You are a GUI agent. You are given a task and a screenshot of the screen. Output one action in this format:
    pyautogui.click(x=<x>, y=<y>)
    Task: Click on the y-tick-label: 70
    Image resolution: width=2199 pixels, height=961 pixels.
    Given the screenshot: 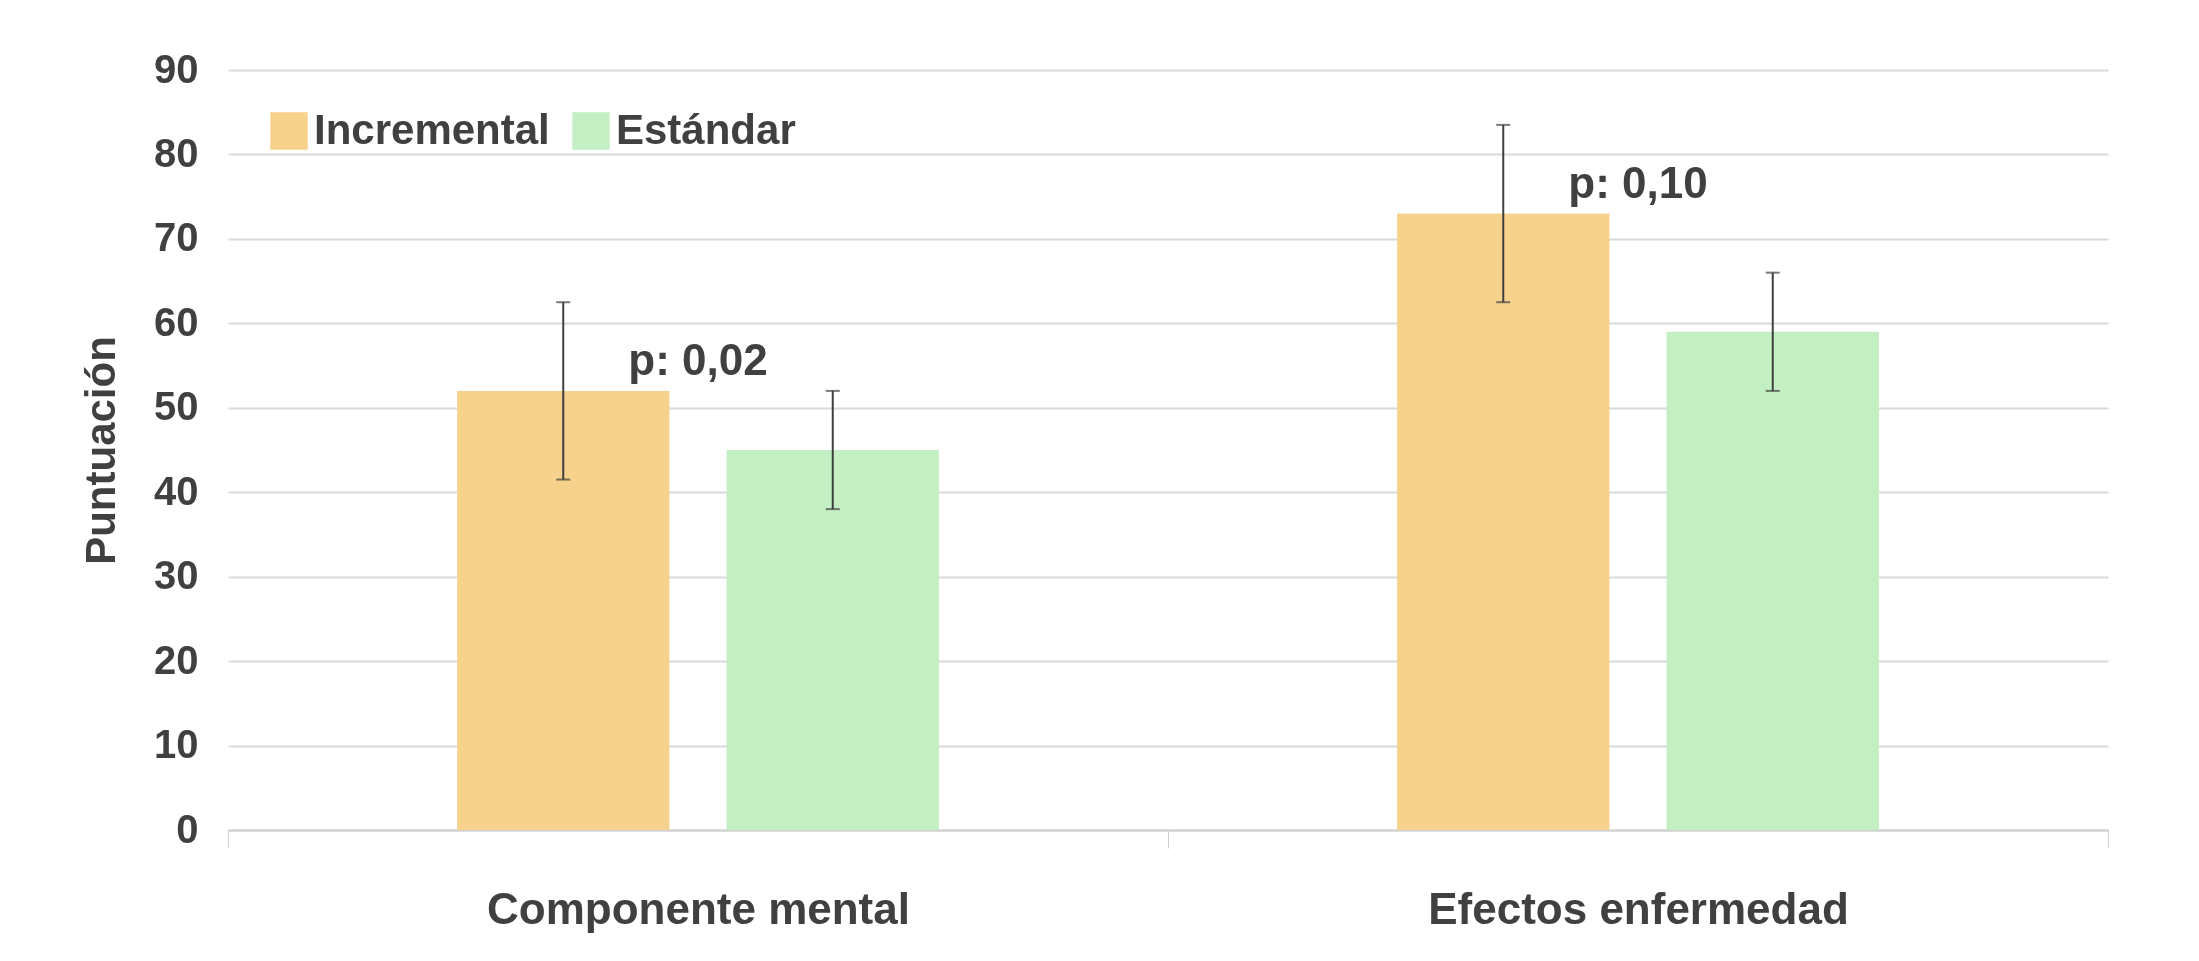 What is the action you would take?
    pyautogui.click(x=176, y=237)
    